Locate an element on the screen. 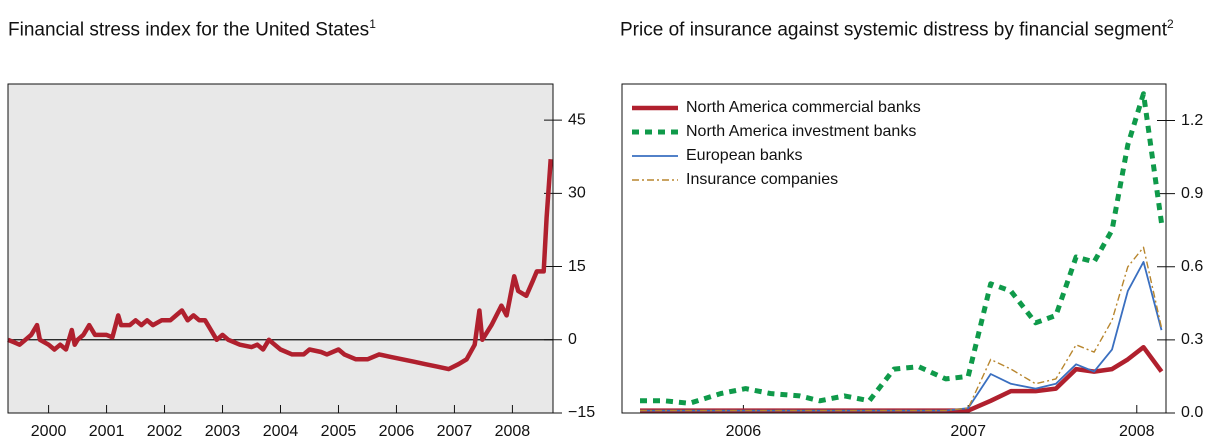 Image resolution: width=1221 pixels, height=442 pixels. y-tick-label: 15 is located at coordinates (577, 266).